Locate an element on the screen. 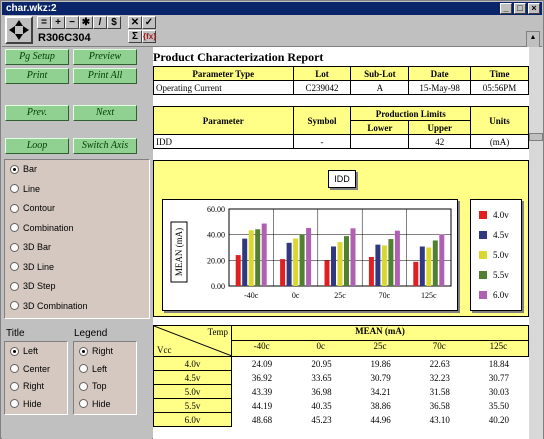 The height and width of the screenshot is (439, 544). x-tick-label: 25c is located at coordinates (340, 295).